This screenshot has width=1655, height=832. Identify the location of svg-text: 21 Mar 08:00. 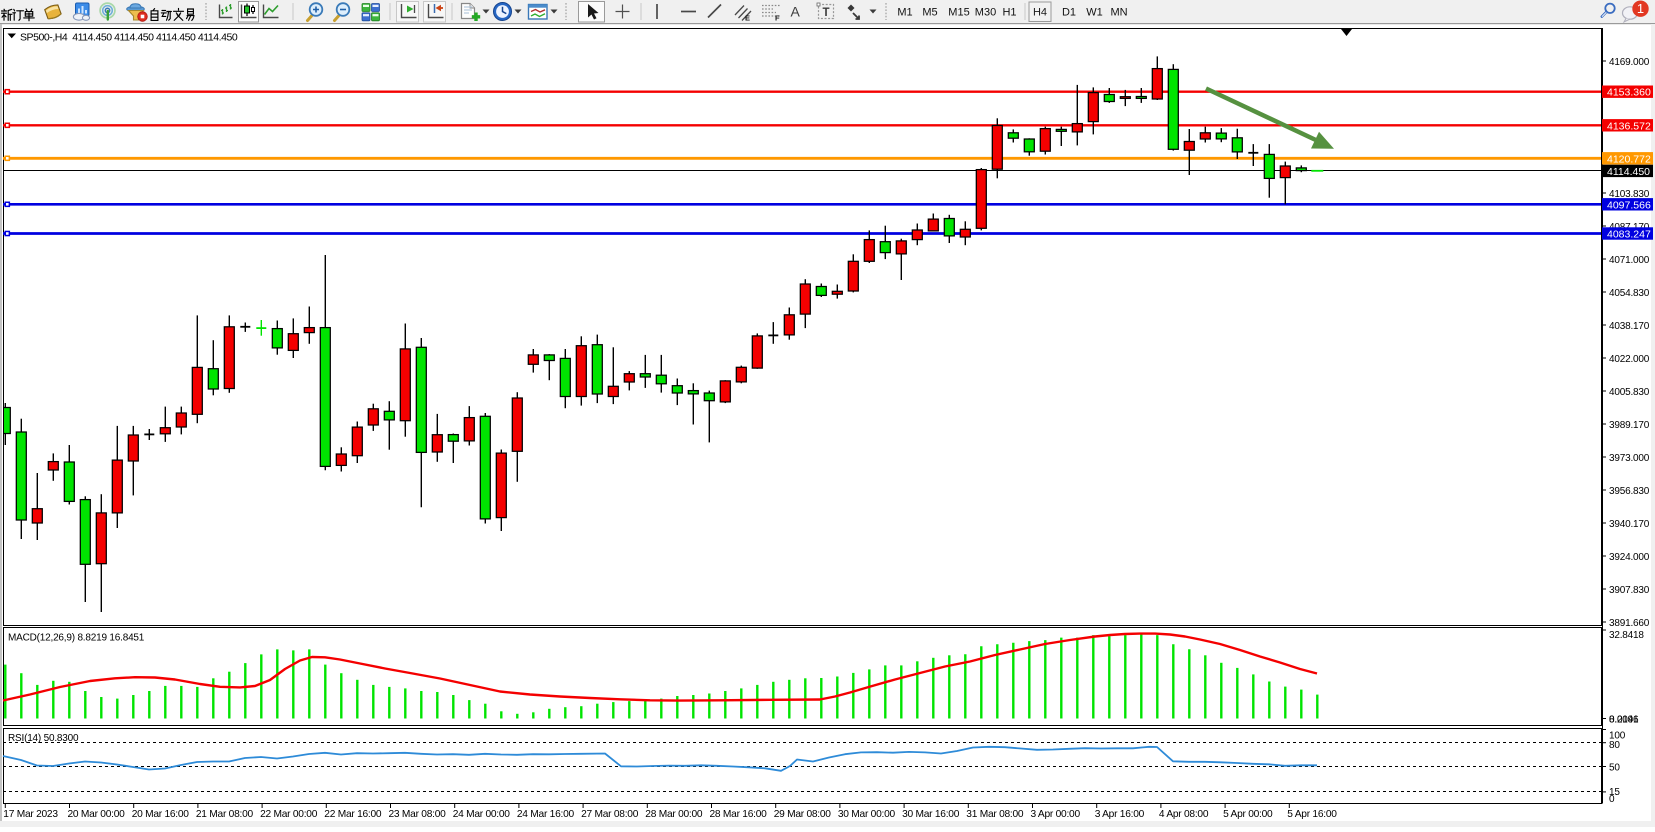
(225, 814).